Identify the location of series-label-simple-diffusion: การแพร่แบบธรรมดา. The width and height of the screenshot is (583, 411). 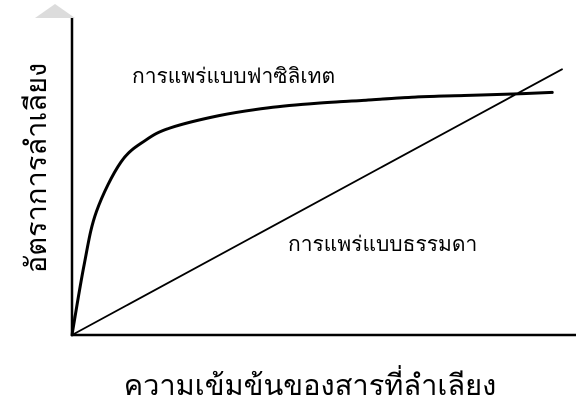
(382, 244).